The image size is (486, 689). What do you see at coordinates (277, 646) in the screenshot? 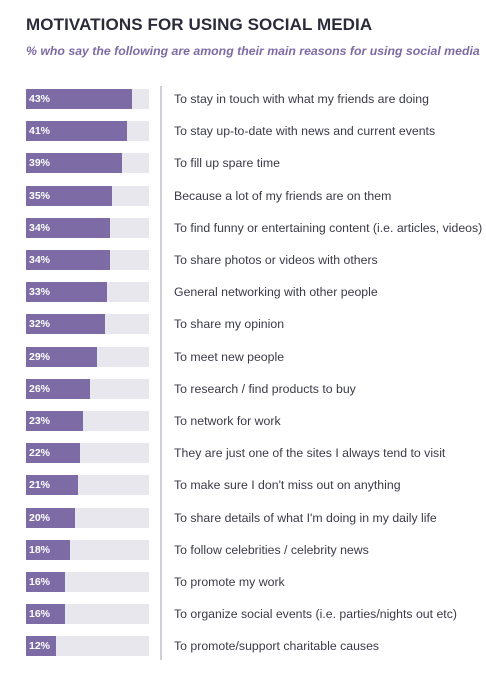
I see `category-label: To promote/support charitable causes` at bounding box center [277, 646].